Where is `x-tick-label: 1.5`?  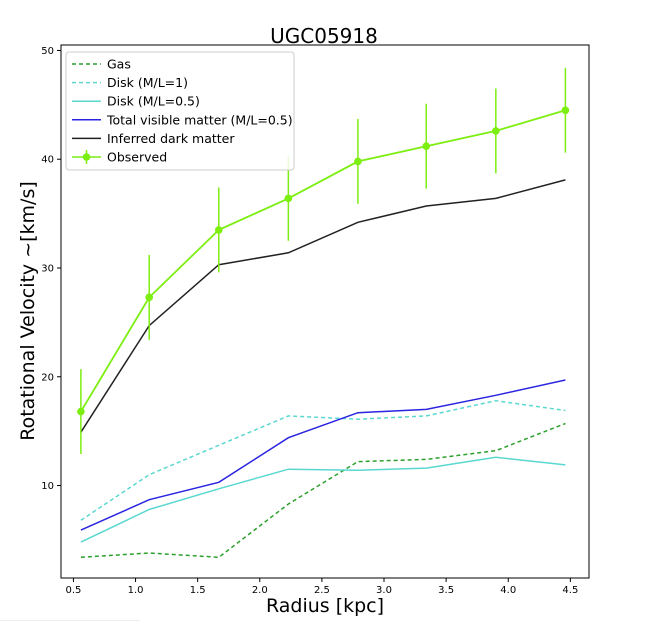 x-tick-label: 1.5 is located at coordinates (198, 590).